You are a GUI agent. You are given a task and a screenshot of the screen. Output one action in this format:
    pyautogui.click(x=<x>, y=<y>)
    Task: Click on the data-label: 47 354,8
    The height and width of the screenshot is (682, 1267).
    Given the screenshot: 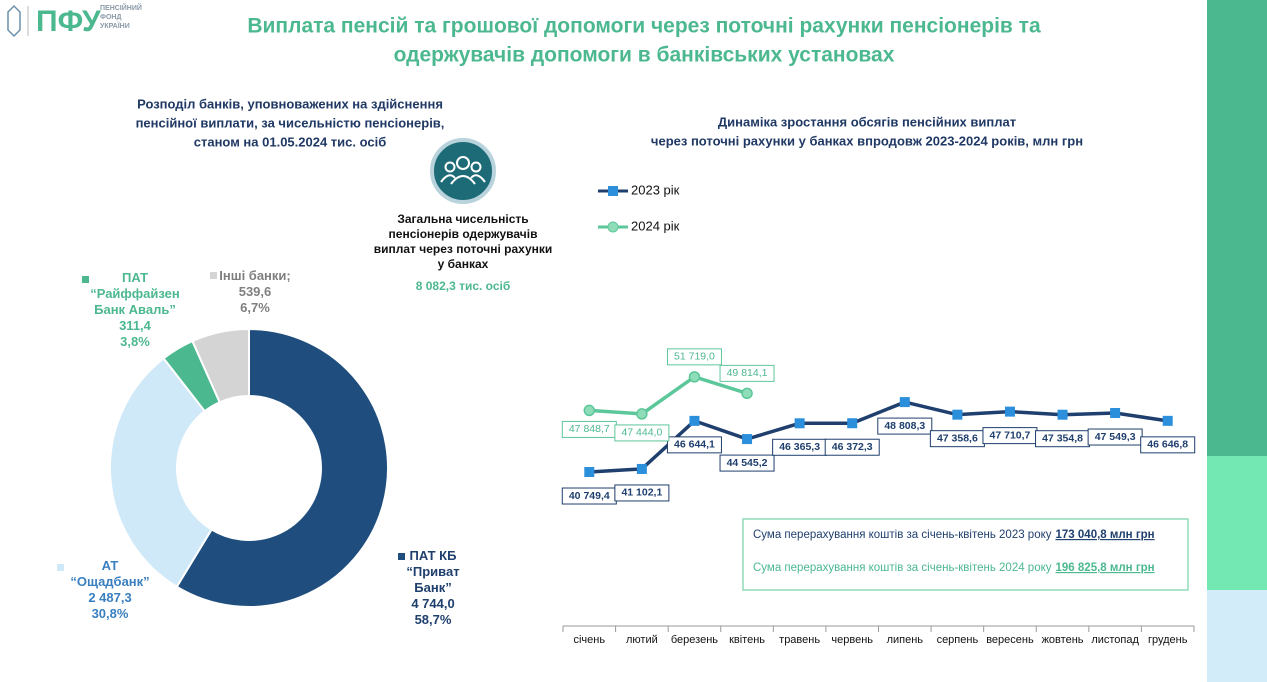 What is the action you would take?
    pyautogui.click(x=1062, y=438)
    